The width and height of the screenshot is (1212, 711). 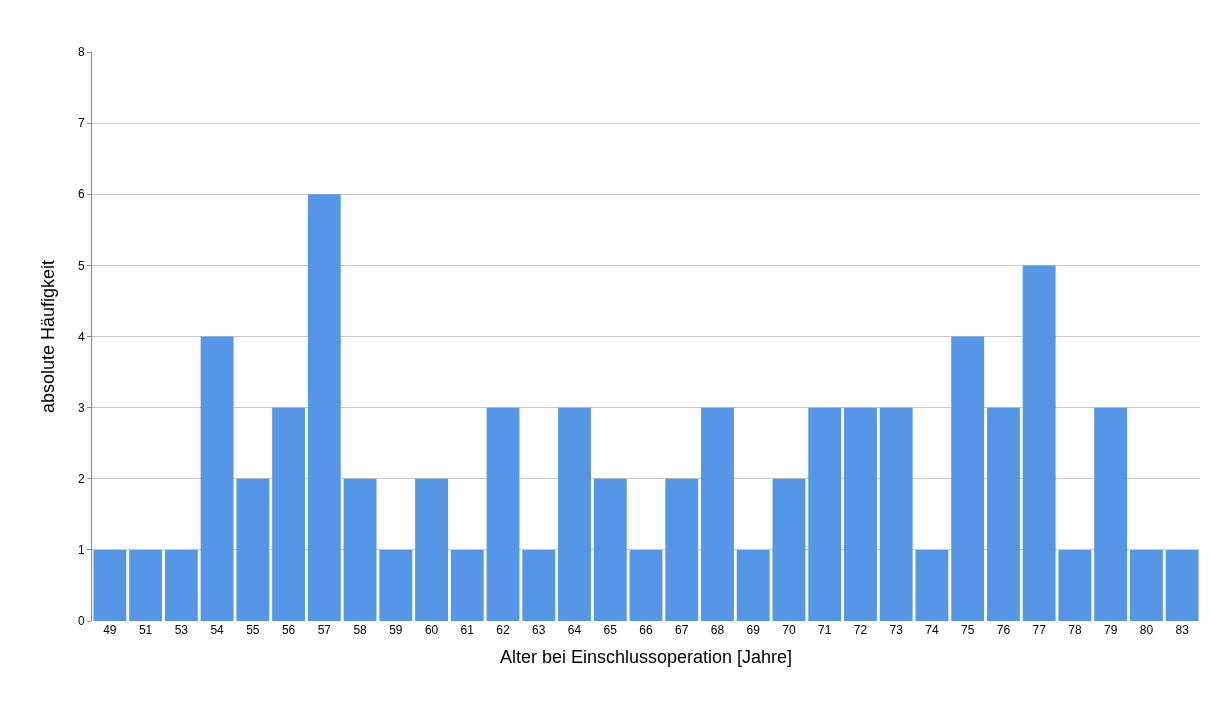 I want to click on x-tick-label: 65, so click(x=610, y=630).